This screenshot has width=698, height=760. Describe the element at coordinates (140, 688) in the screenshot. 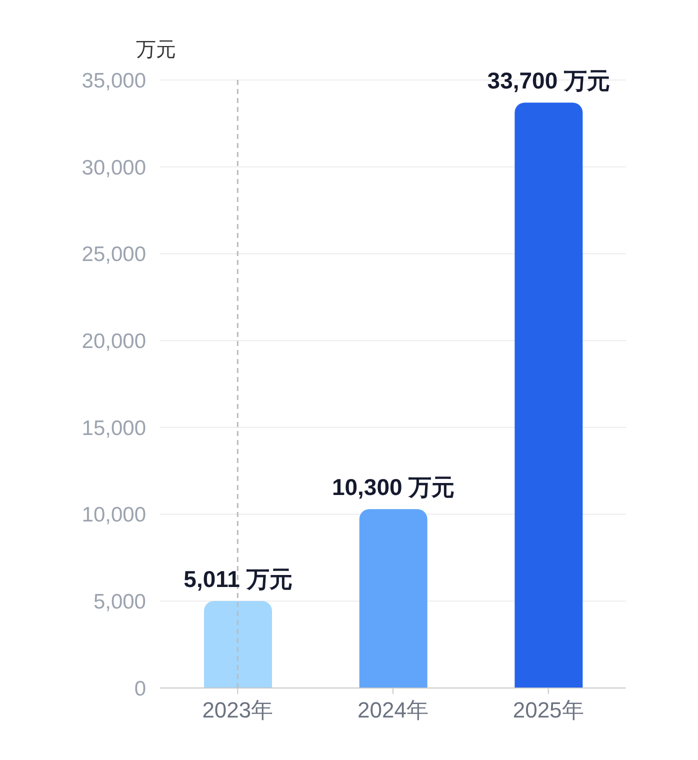

I see `y-tick-label: 0` at that location.